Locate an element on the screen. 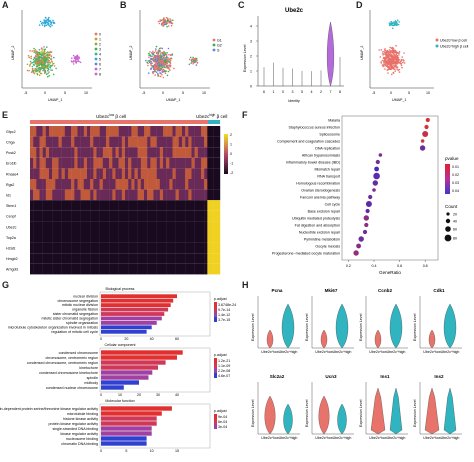 The height and width of the screenshot is (462, 474). f-dot is located at coordinates (367, 211).